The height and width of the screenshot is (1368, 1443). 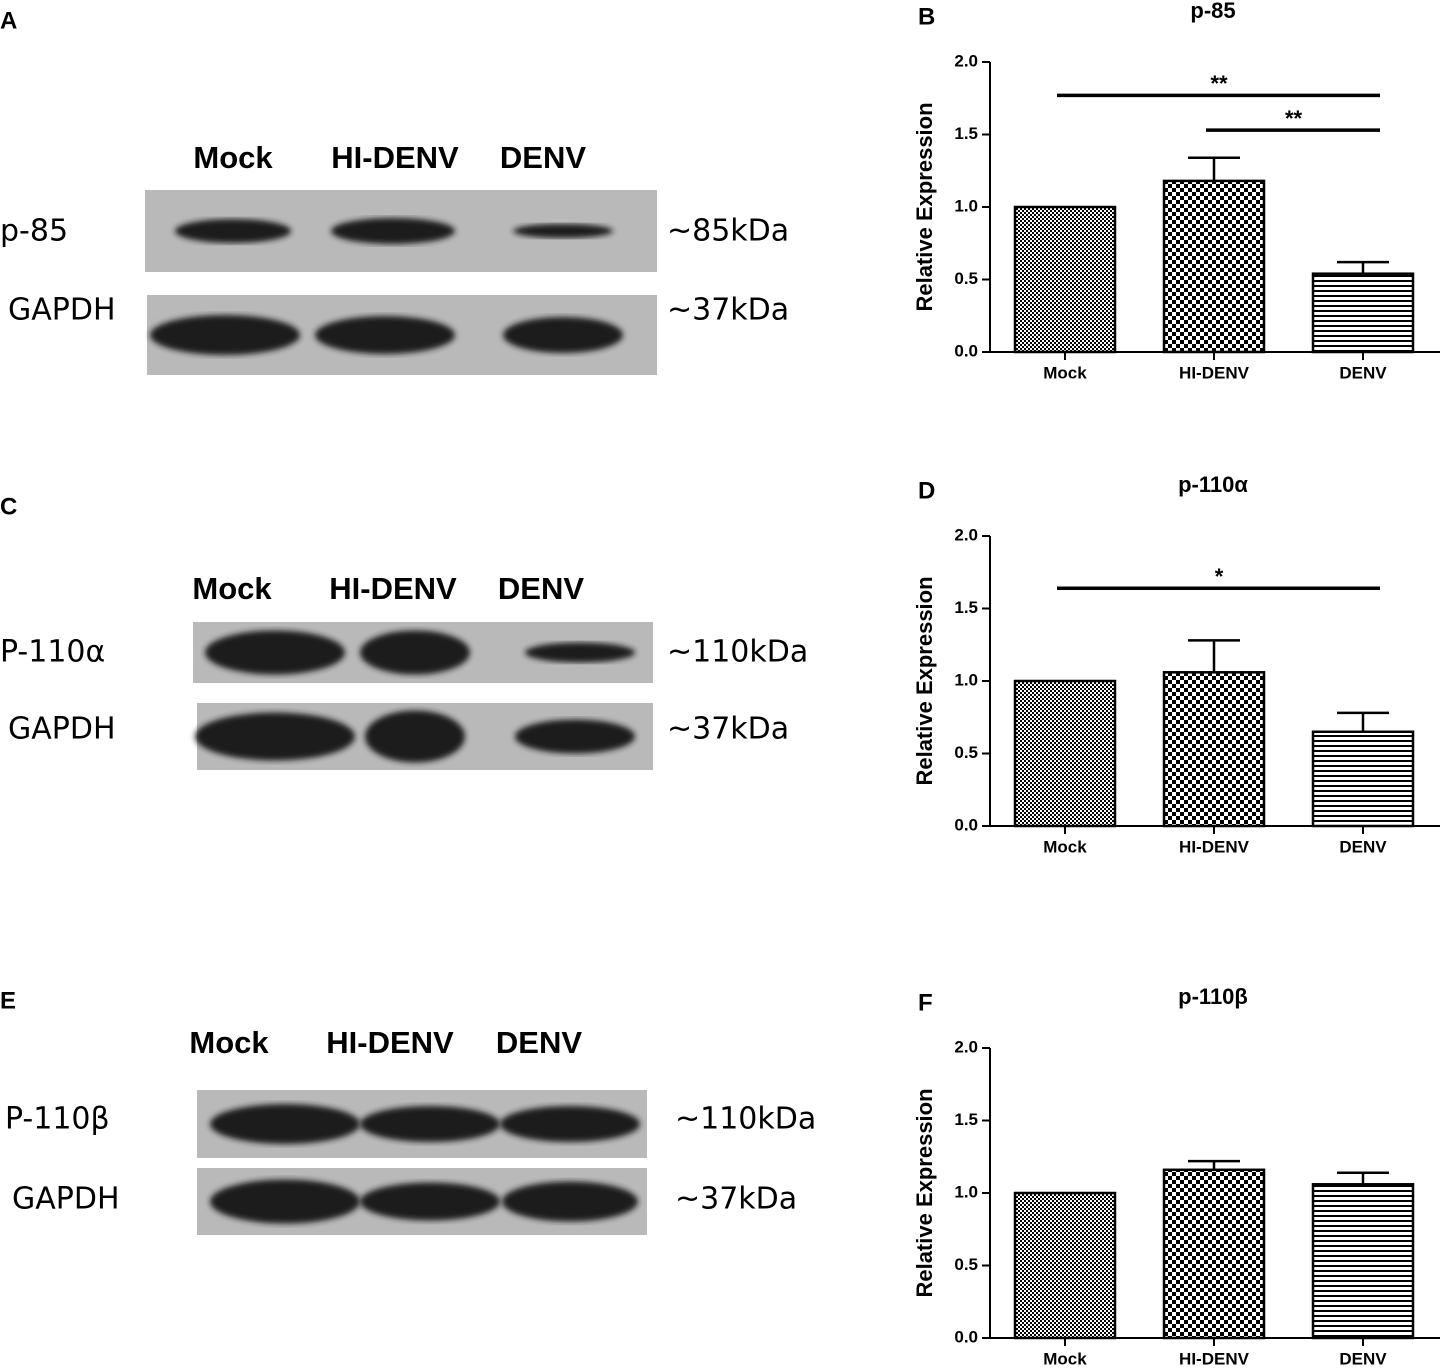 What do you see at coordinates (8, 1000) in the screenshot?
I see `panel-letter: E` at bounding box center [8, 1000].